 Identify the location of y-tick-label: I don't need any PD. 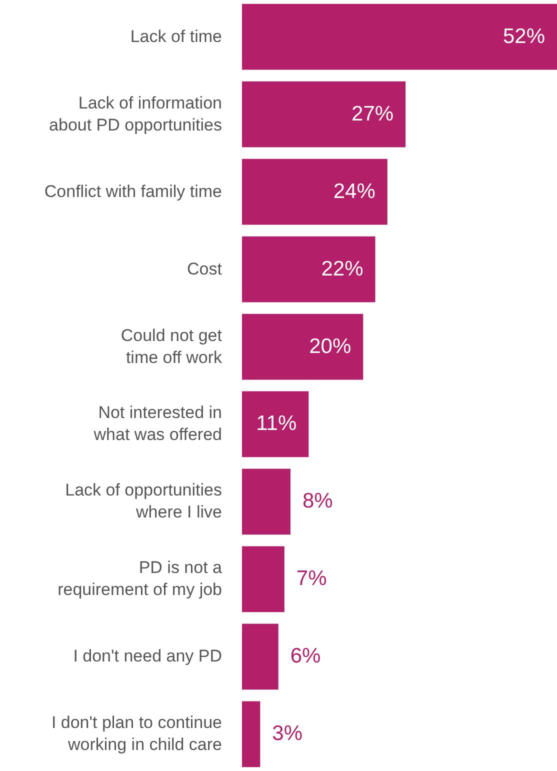
(147, 656).